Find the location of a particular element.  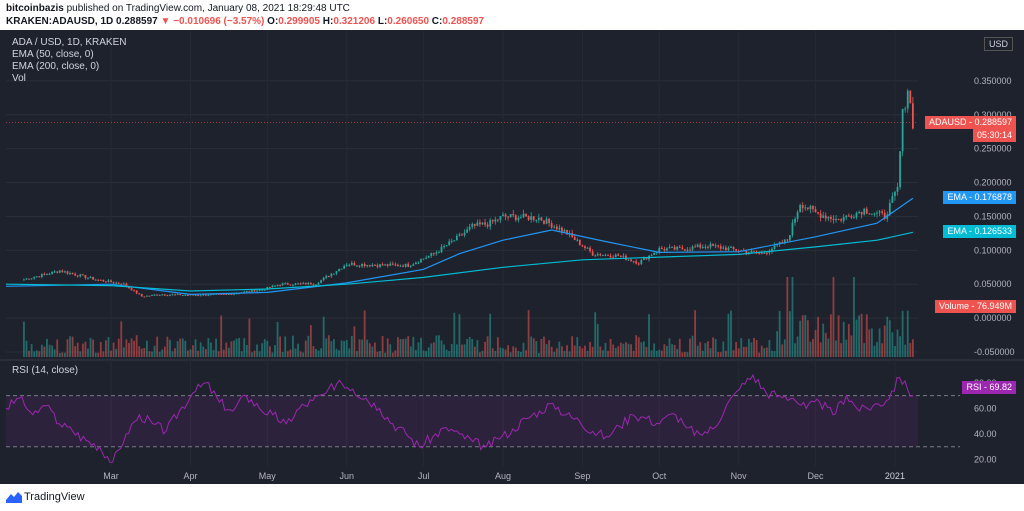

currency-button: USD is located at coordinates (999, 44).